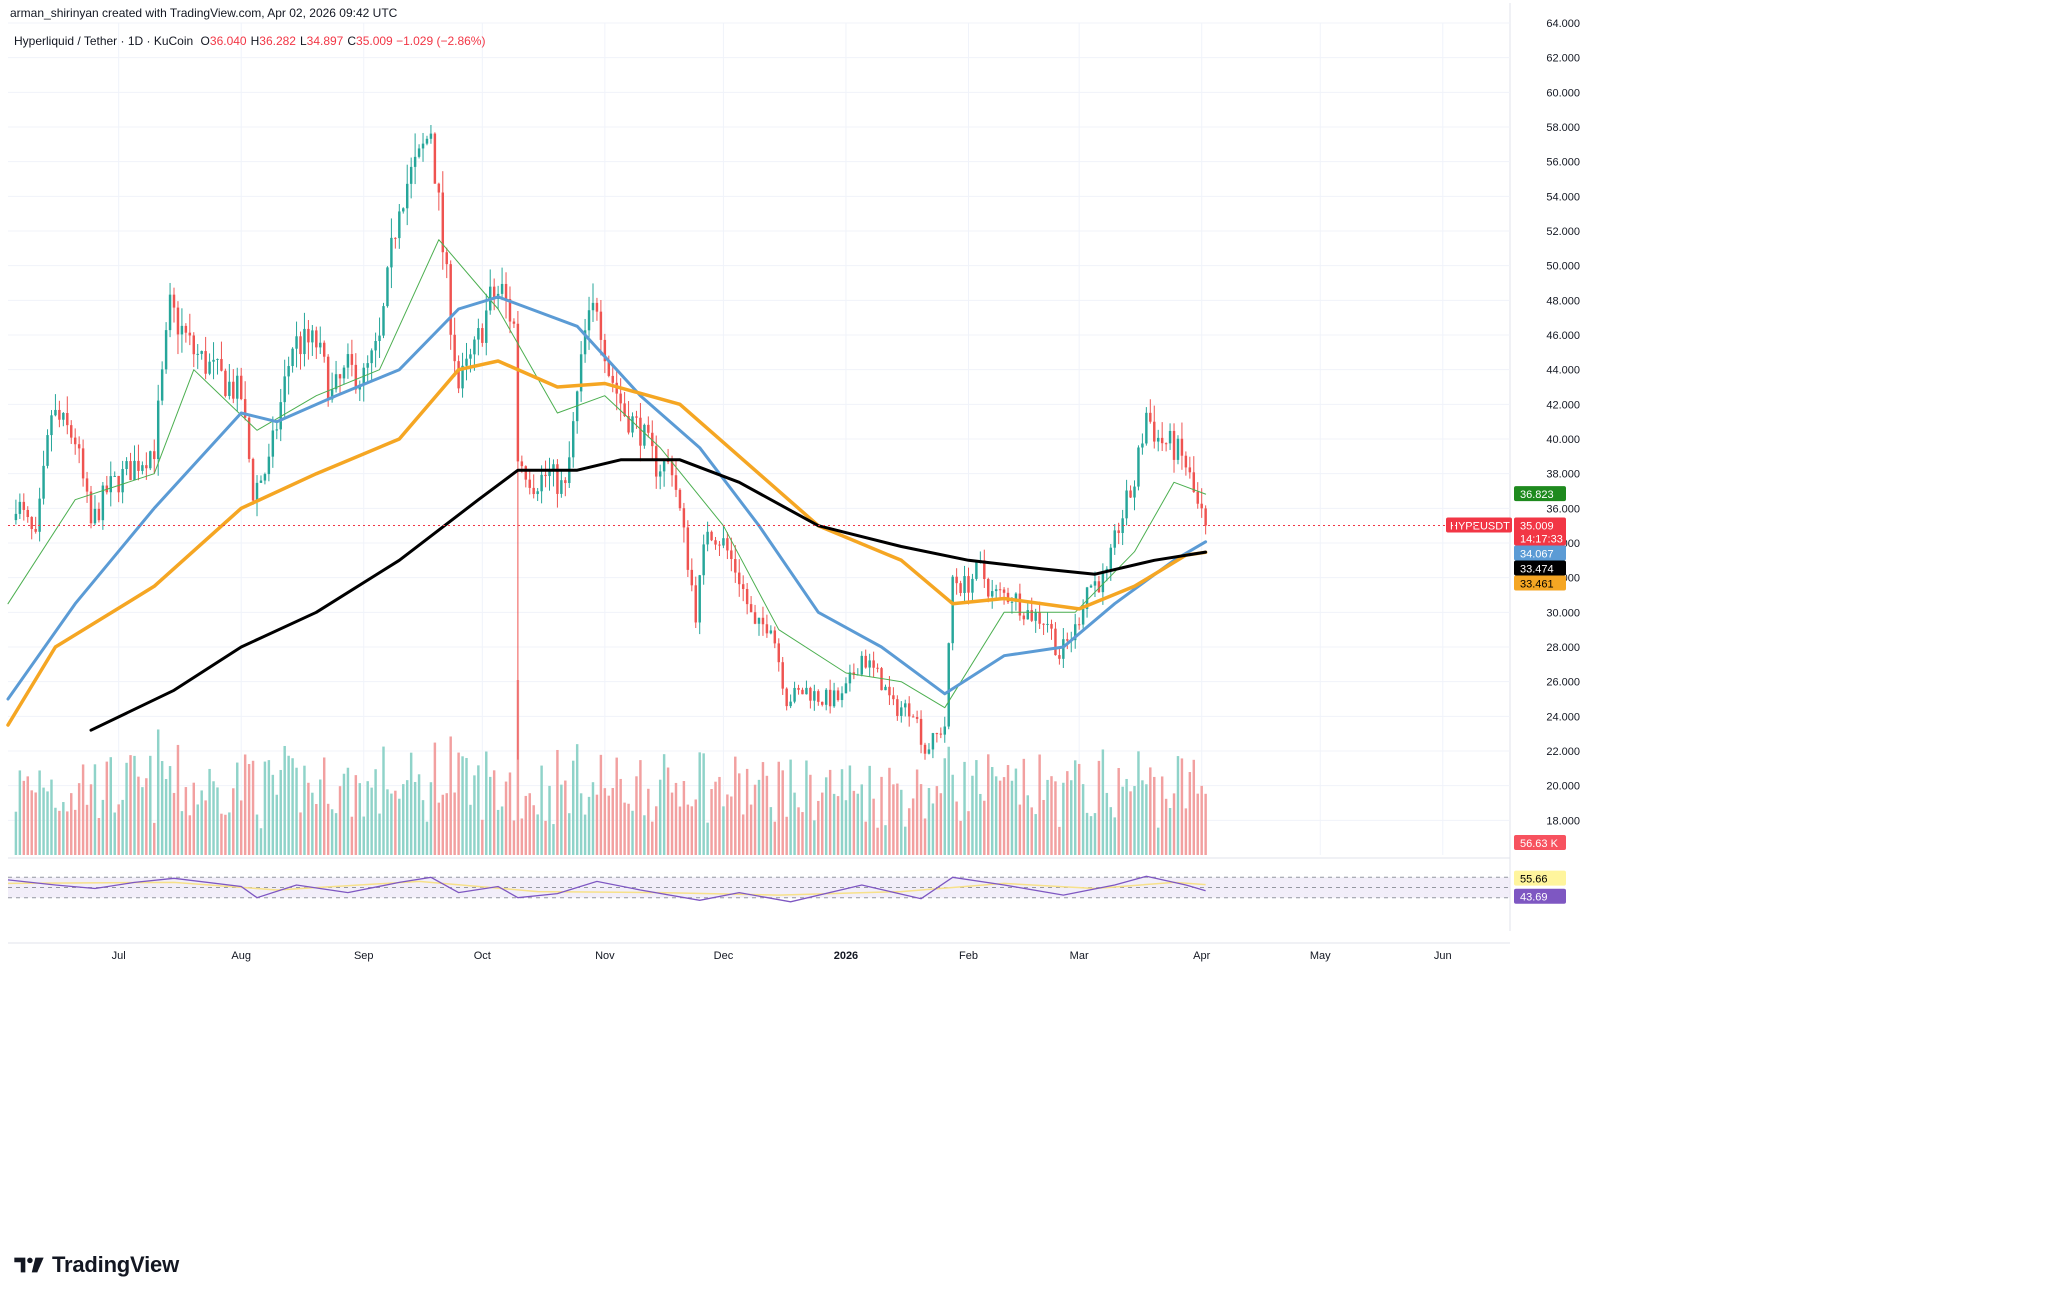 This screenshot has width=2048, height=1292. Describe the element at coordinates (1563, 787) in the screenshot. I see `price-tick-label: 20.000` at that location.